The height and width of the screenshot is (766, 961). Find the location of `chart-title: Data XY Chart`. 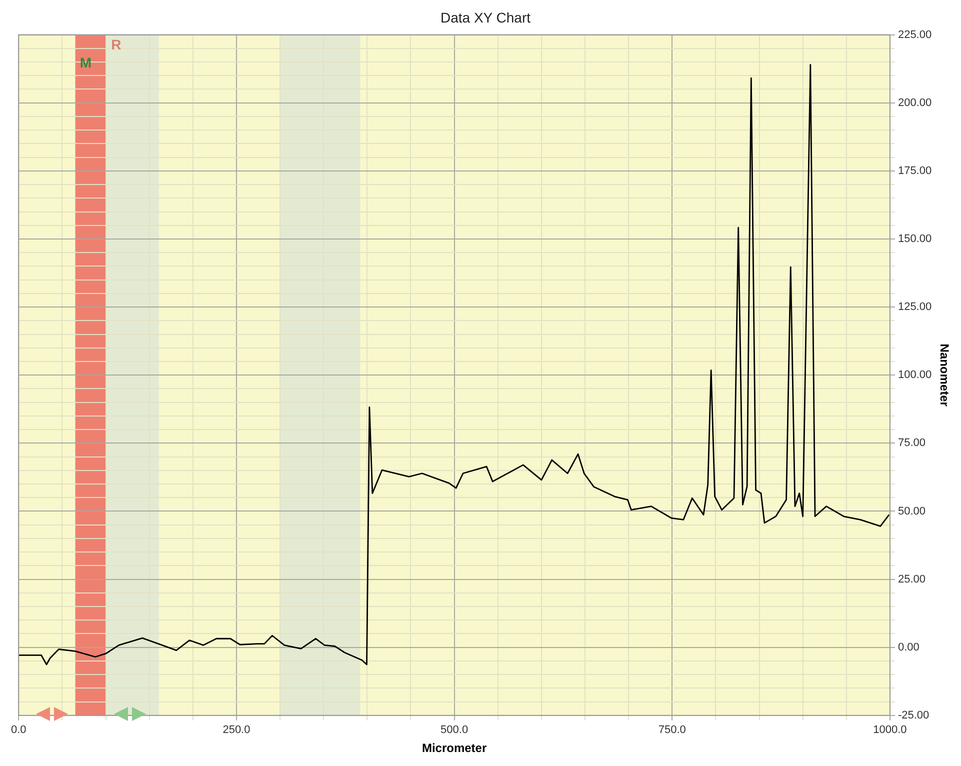

chart-title: Data XY Chart is located at coordinates (485, 17).